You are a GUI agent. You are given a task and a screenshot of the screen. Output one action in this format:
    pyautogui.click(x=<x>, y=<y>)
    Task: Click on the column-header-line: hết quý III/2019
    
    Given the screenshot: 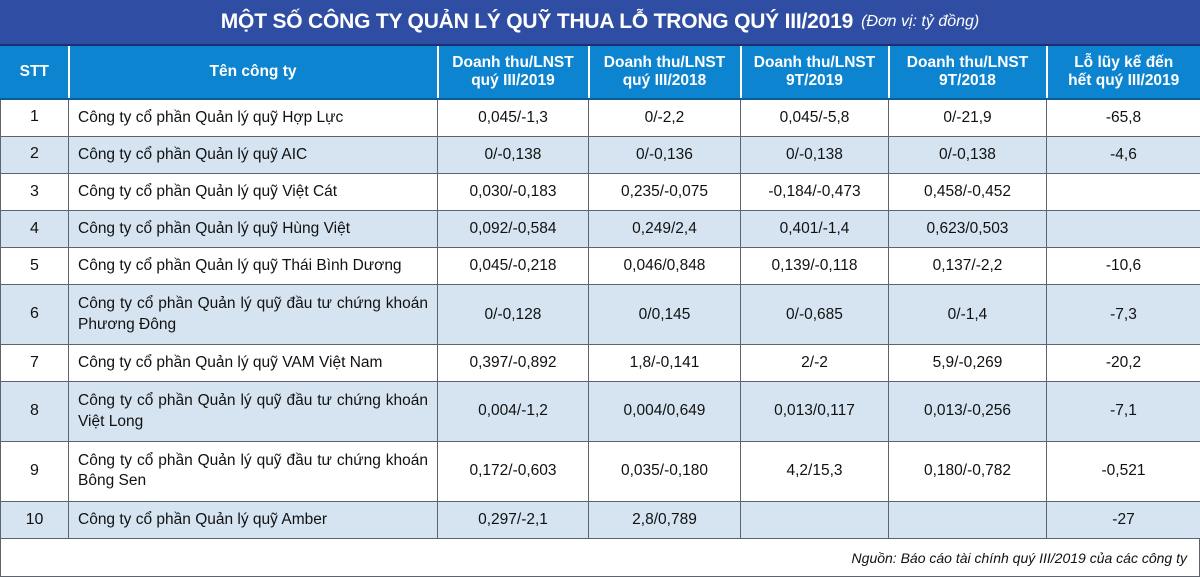 What is the action you would take?
    pyautogui.click(x=1124, y=81)
    